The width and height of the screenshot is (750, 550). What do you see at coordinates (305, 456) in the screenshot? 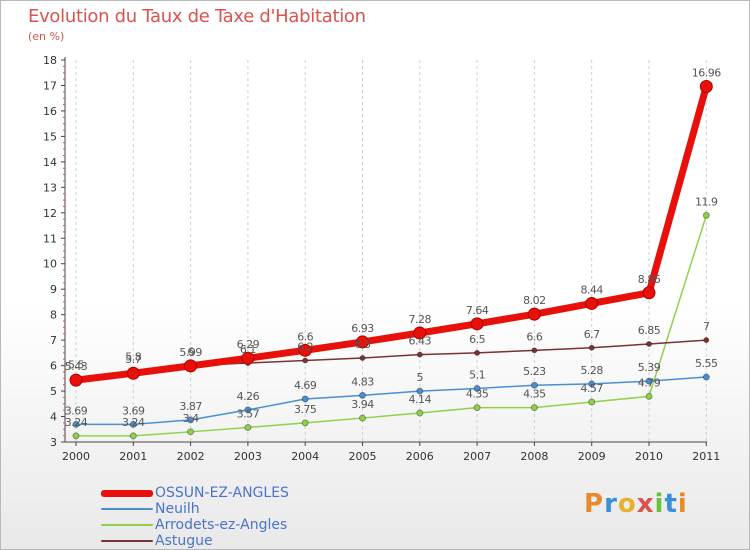
I see `x-tick-label: 2004` at bounding box center [305, 456].